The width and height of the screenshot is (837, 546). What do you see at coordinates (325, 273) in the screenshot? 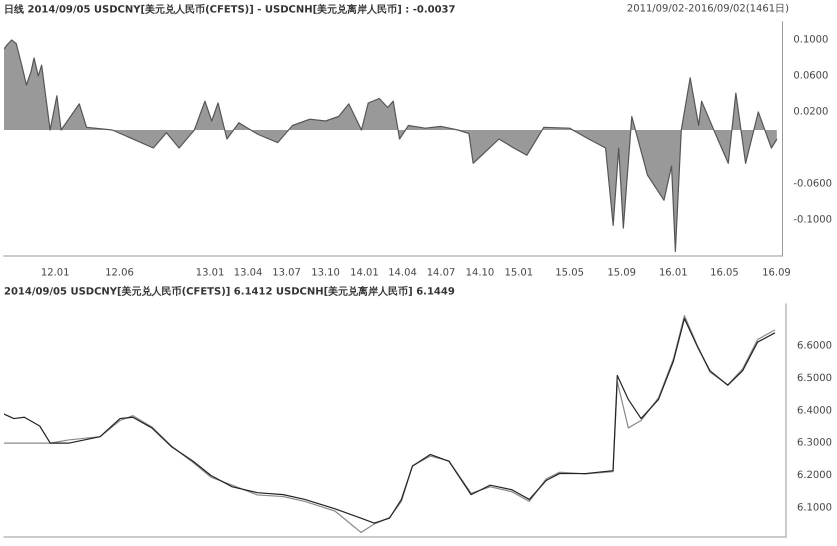
I see `x-tick-label: 13.10` at bounding box center [325, 273].